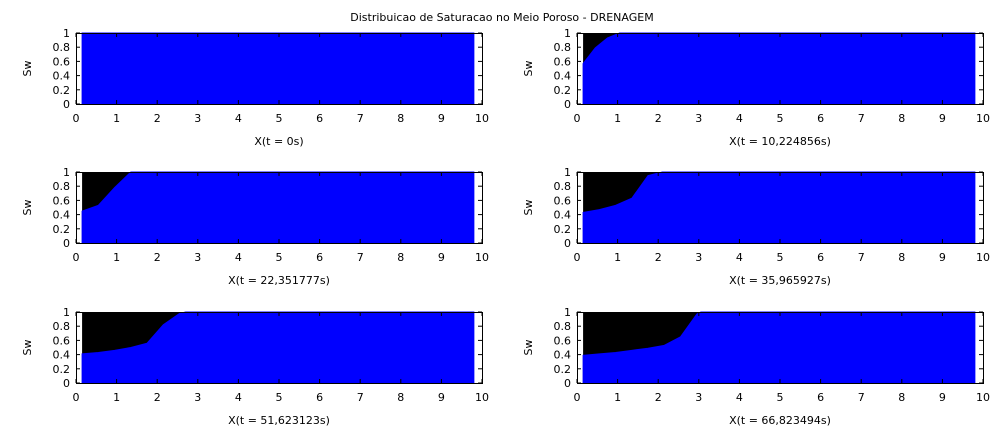 The height and width of the screenshot is (435, 1004). Describe the element at coordinates (279, 280) in the screenshot. I see `x-axis-label: X(t = 22,351777s)` at that location.